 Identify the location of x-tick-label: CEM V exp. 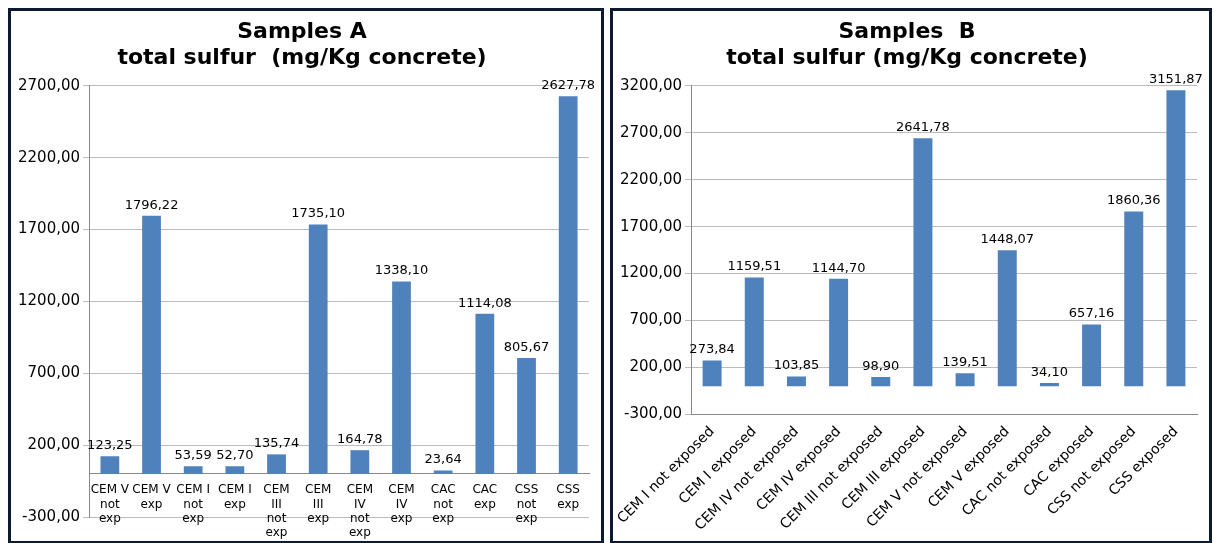
(152, 496).